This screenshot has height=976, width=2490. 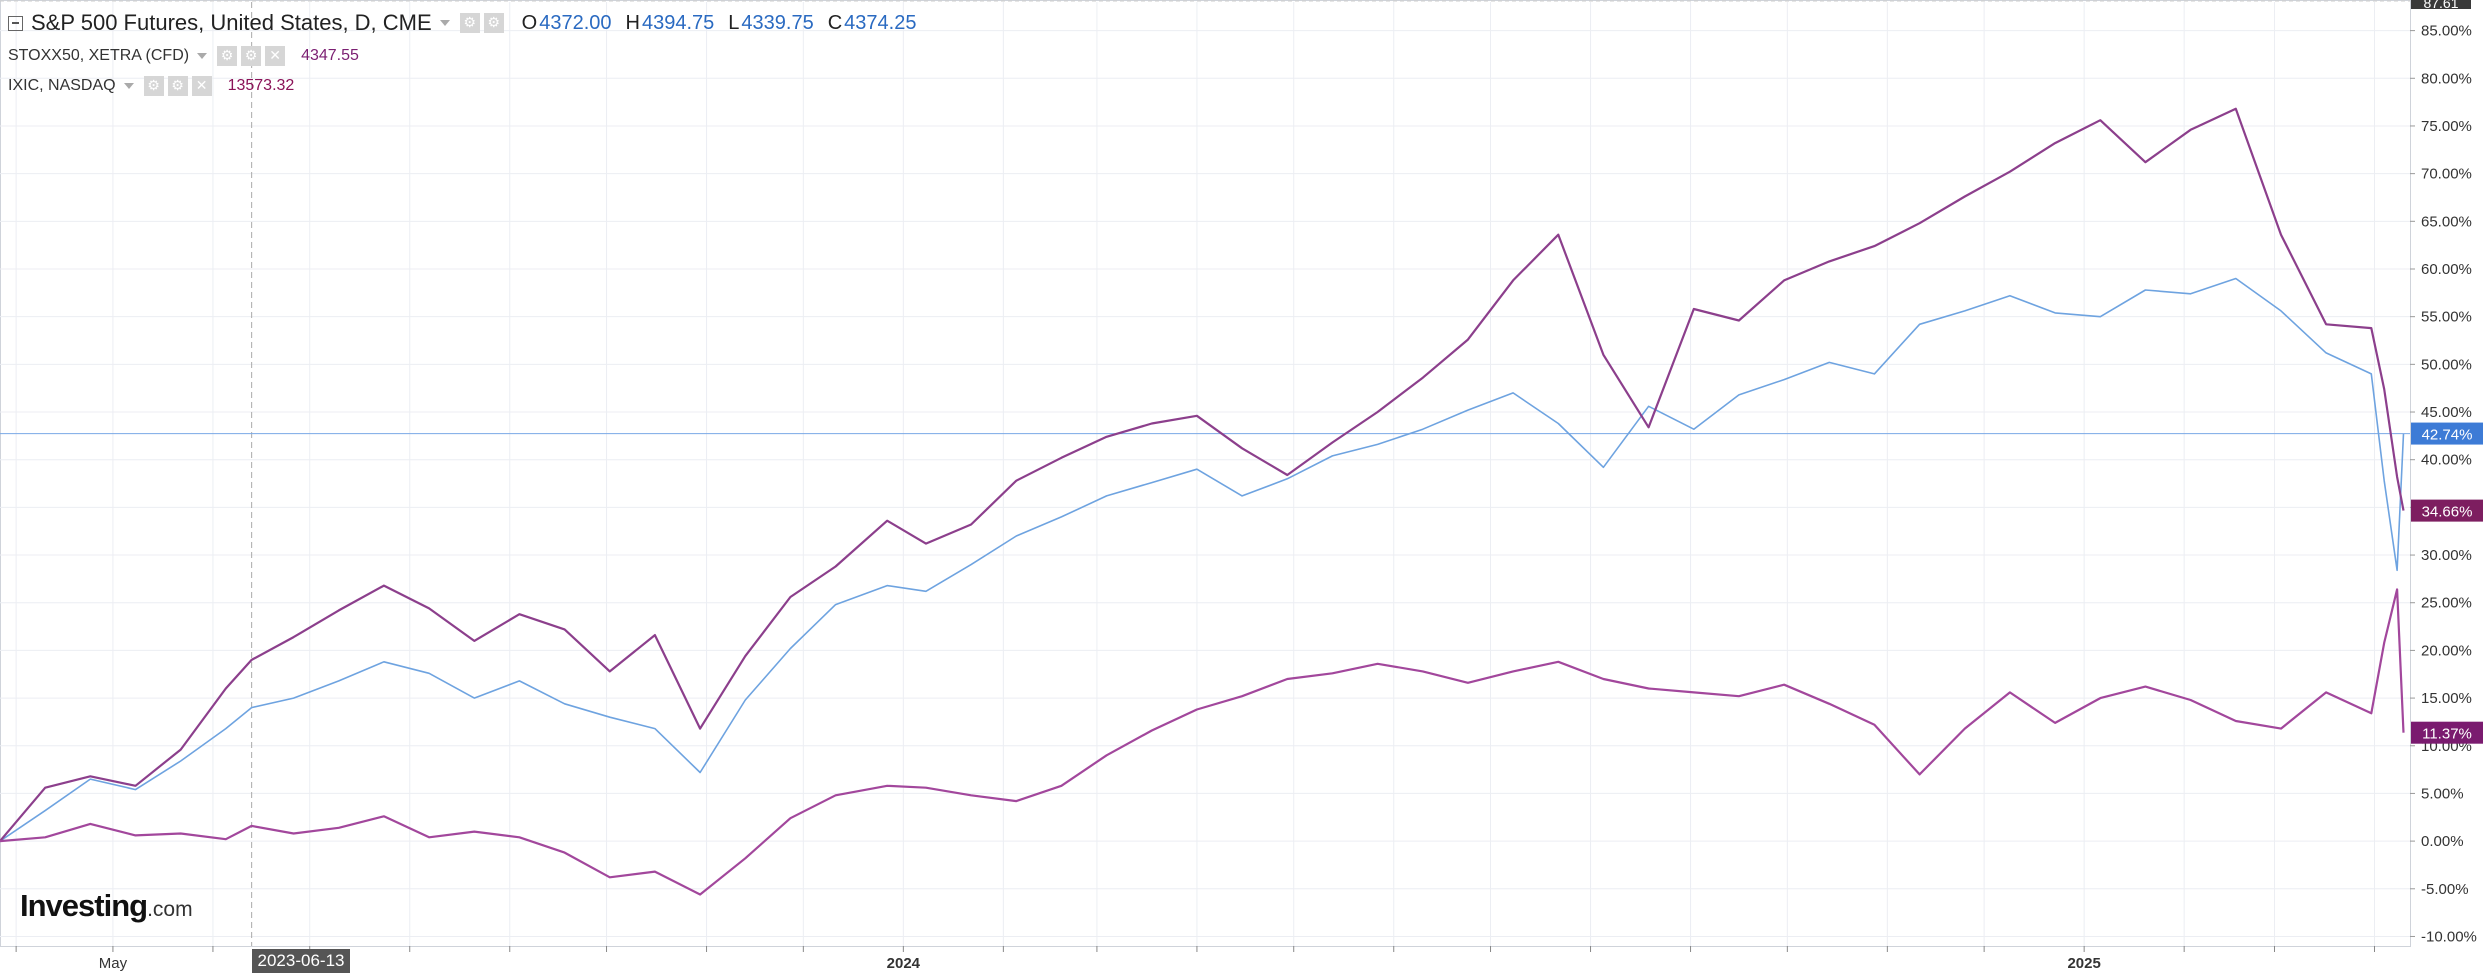 I want to click on y-tick-label: 80.00%, so click(x=2446, y=78).